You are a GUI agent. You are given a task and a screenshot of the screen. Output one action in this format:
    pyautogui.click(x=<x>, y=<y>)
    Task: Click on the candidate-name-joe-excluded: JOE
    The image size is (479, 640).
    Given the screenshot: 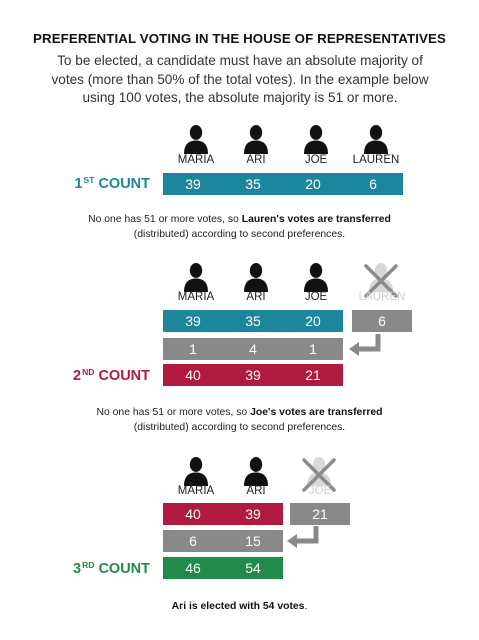 What is the action you would take?
    pyautogui.click(x=320, y=491)
    